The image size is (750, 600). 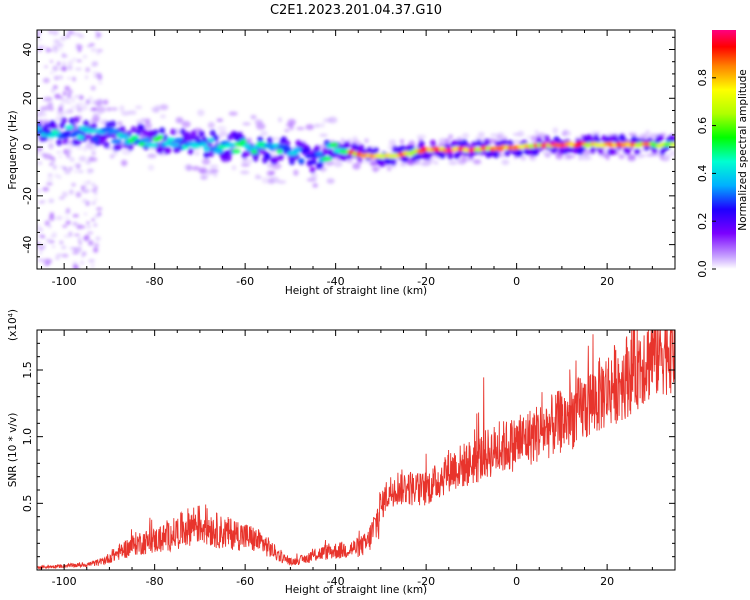 What do you see at coordinates (27, 196) in the screenshot?
I see `y-tick-label: -20` at bounding box center [27, 196].